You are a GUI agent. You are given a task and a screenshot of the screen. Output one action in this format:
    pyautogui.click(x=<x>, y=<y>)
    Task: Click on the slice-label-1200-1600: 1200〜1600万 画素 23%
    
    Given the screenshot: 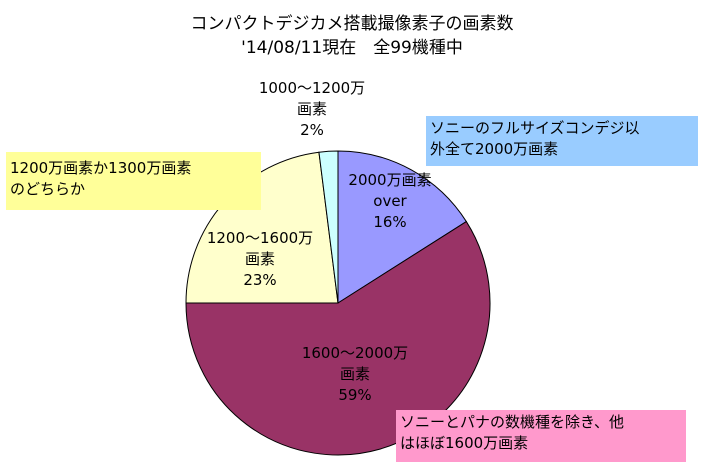 What is the action you would take?
    pyautogui.click(x=260, y=259)
    